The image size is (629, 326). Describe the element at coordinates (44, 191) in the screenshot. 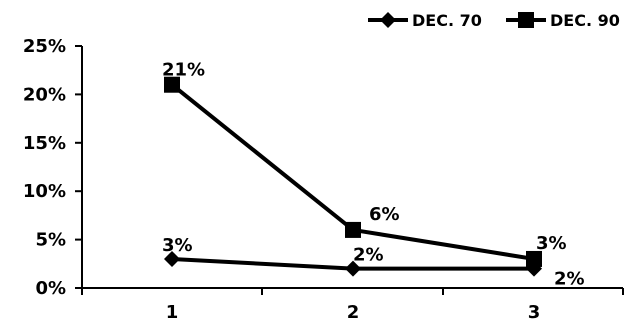

I see `y-tick-label: 10%` at that location.